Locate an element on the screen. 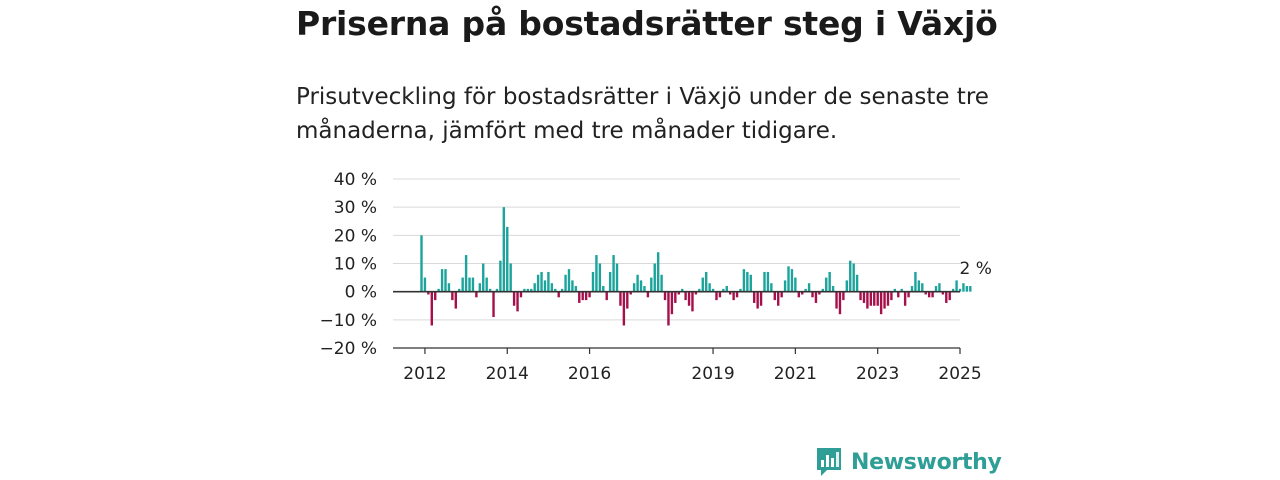 Image resolution: width=1280 pixels, height=480 pixels. y-tick-label: −10 % is located at coordinates (348, 321).